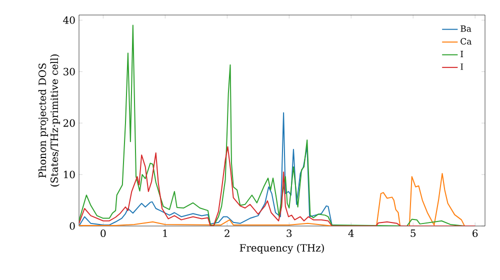  Describe the element at coordinates (475, 234) in the screenshot. I see `x-tick-label: 6` at that location.